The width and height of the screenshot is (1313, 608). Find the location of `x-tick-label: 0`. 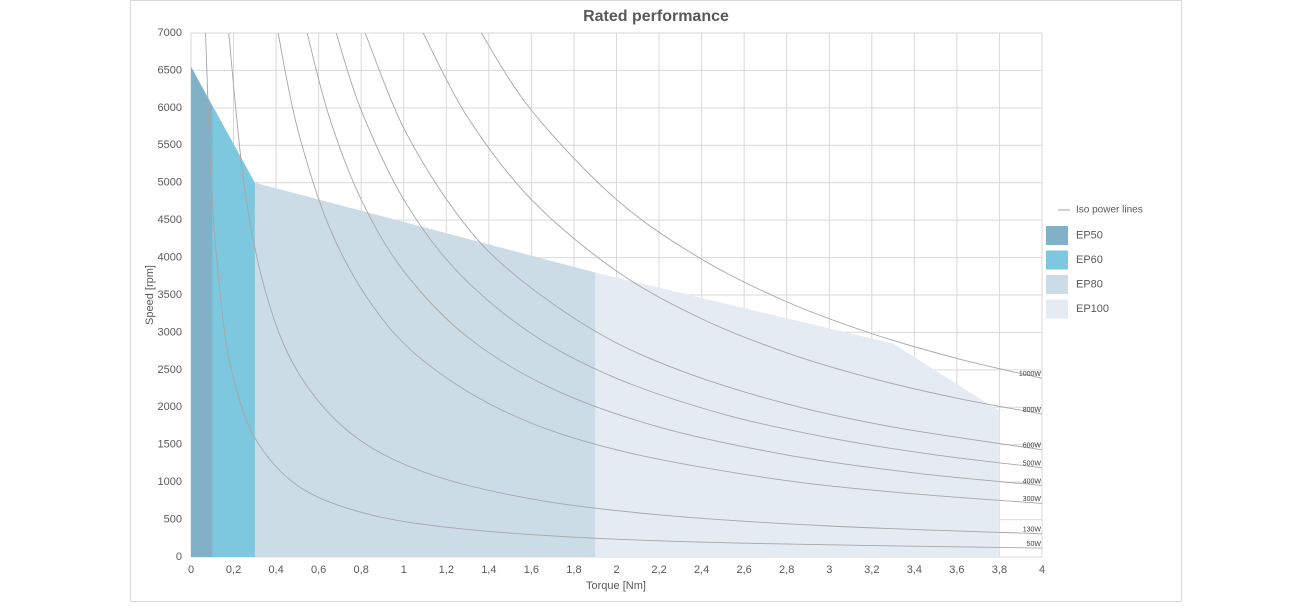

x-tick-label: 0 is located at coordinates (191, 570).